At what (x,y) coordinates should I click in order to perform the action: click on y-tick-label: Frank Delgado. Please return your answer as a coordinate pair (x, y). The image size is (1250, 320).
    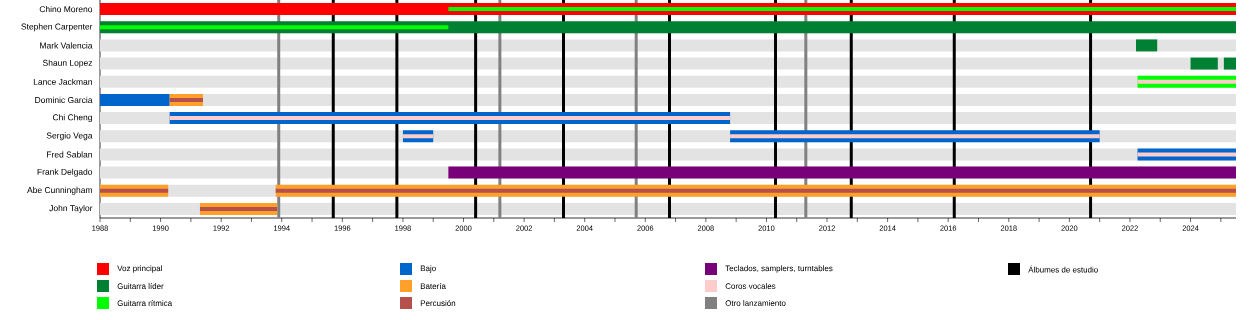
    Looking at the image, I should click on (65, 172).